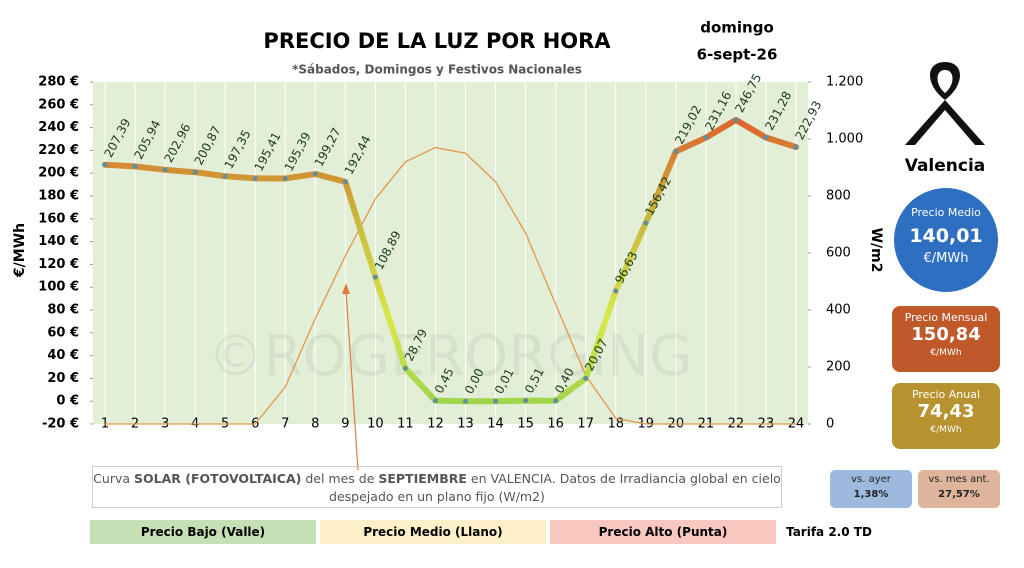 This screenshot has height=568, width=1024. I want to click on x-tick-label: 7, so click(285, 424).